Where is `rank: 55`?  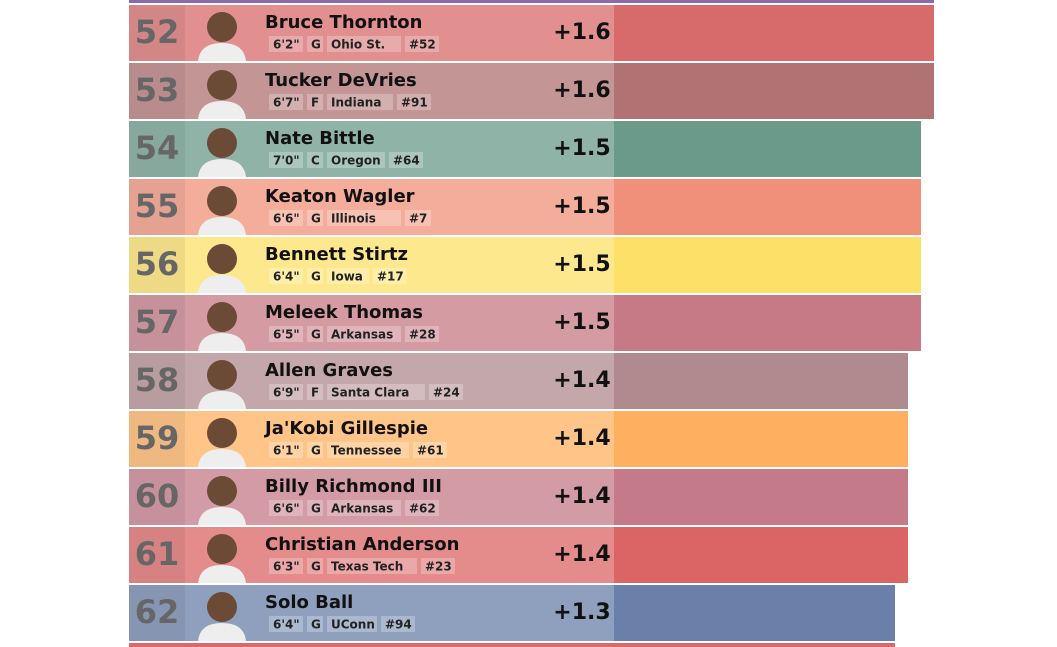
rank: 55 is located at coordinates (157, 206).